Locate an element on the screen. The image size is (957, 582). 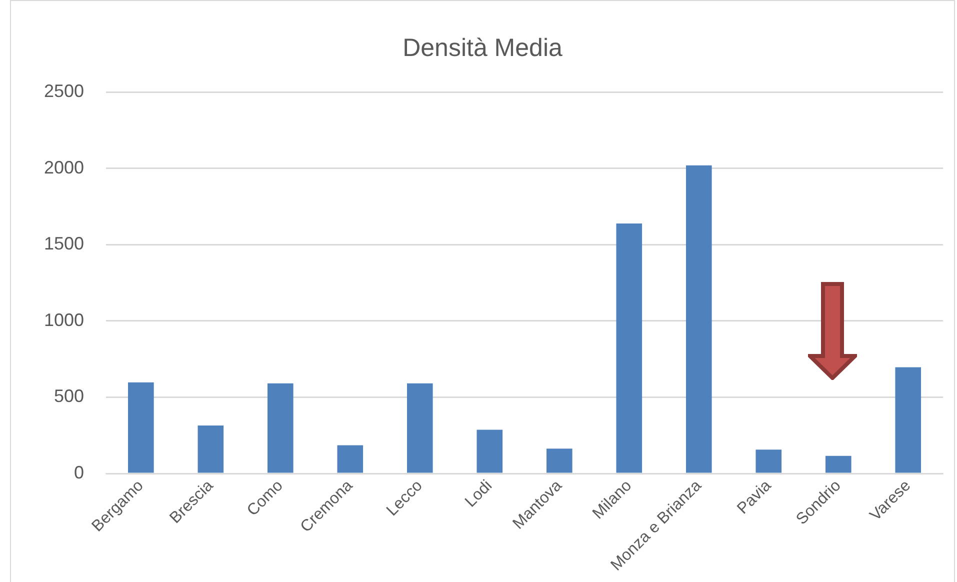
y-tick-label: 2000 is located at coordinates (64, 167).